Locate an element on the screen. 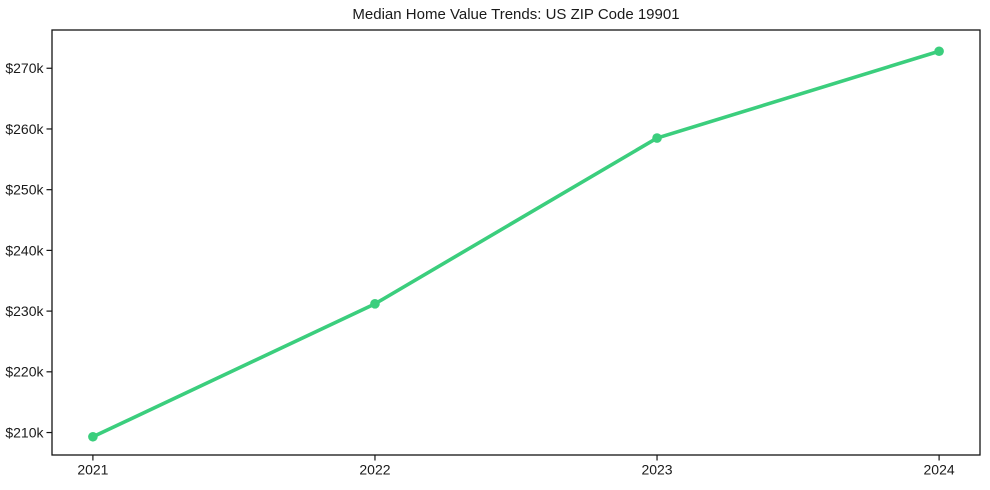 The height and width of the screenshot is (490, 990). x-tick-label: 2022 is located at coordinates (374, 470).